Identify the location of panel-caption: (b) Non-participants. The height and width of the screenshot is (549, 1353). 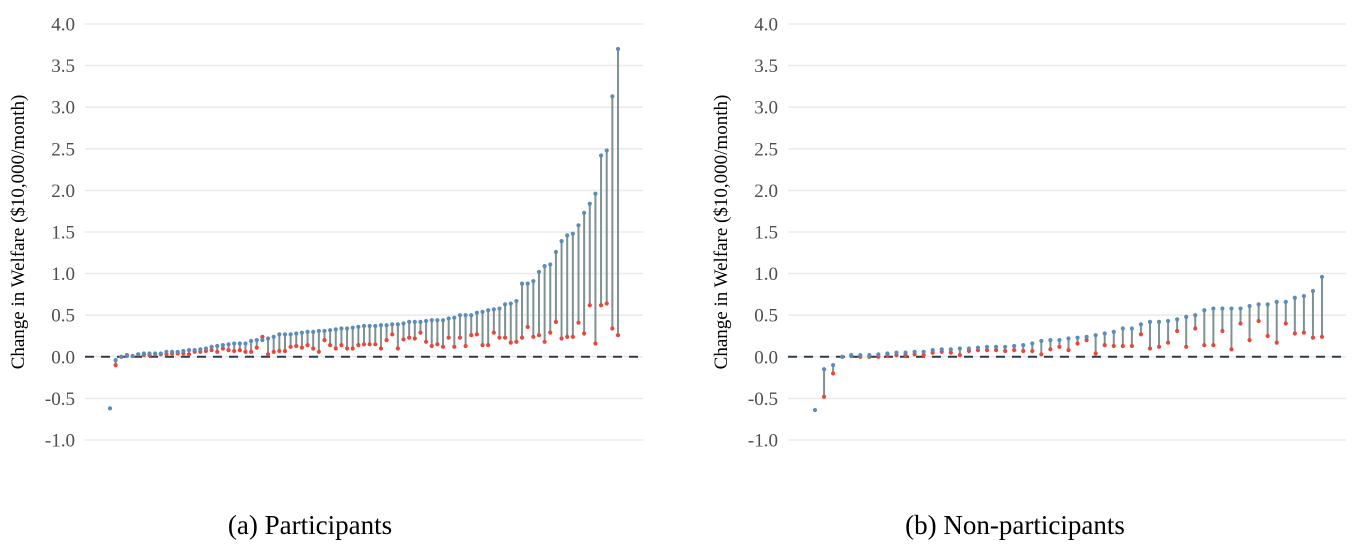
(1015, 525).